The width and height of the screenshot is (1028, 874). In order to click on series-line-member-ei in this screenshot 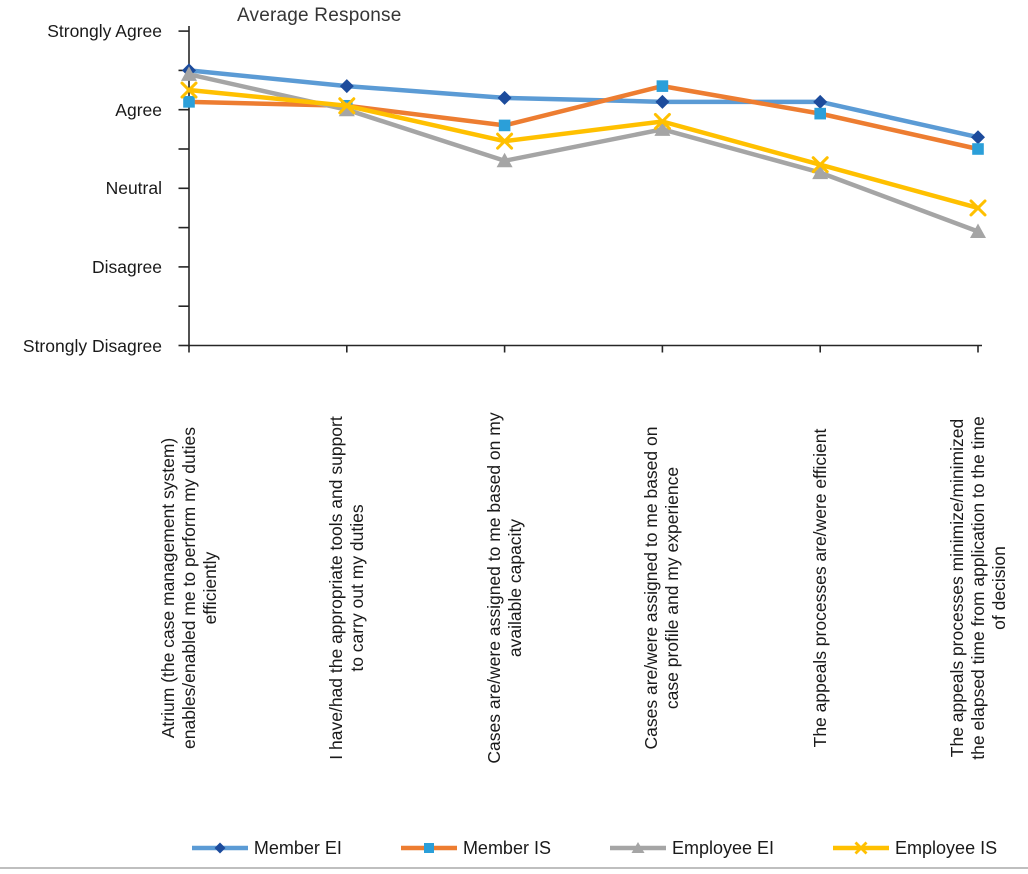, I will do `click(583, 104)`.